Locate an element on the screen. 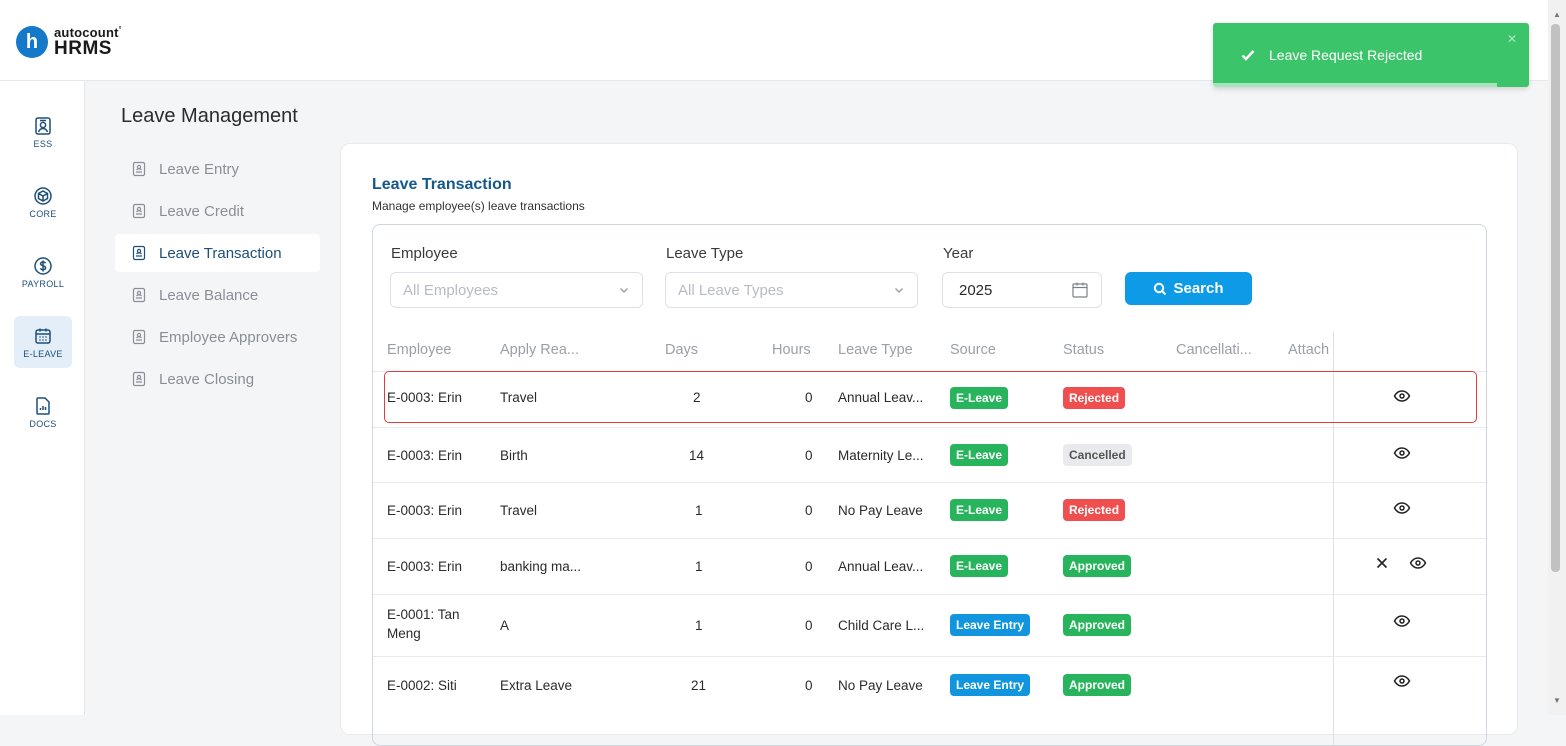 This screenshot has width=1566, height=746. success-toast: Leave Request Rejected ✕ is located at coordinates (1371, 55).